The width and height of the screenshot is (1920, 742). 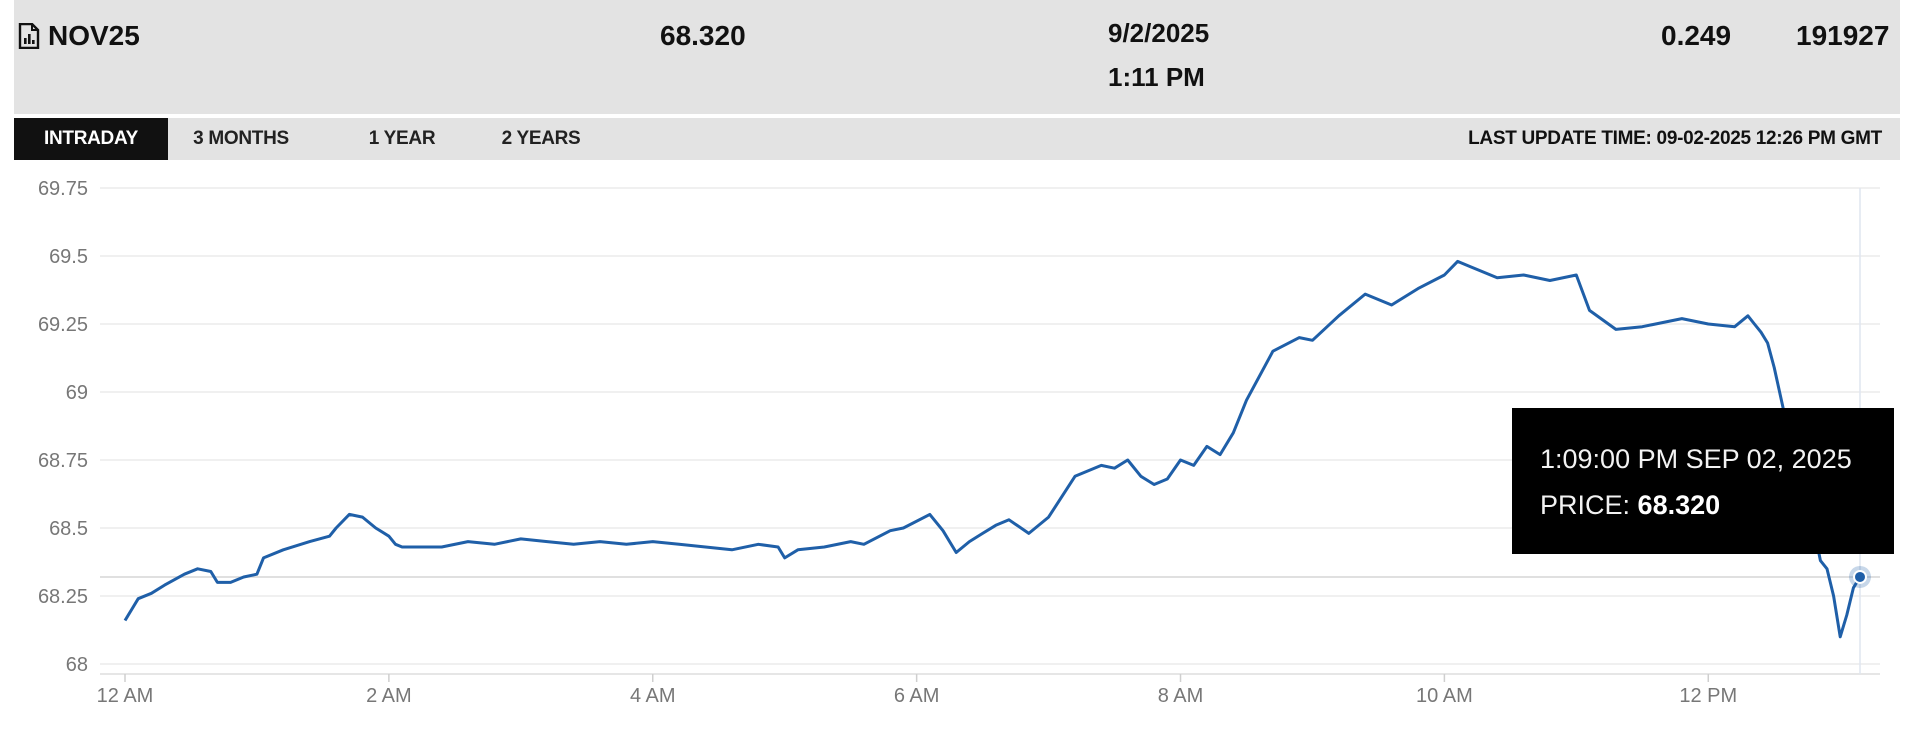 I want to click on price-change: 0.249, so click(x=1696, y=35).